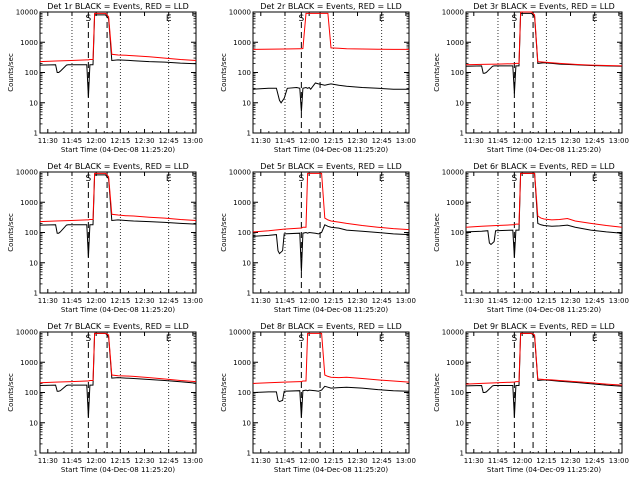 The image size is (640, 480). I want to click on panel-title: Det 9r BLACK = Events, RED = LLD, so click(544, 326).